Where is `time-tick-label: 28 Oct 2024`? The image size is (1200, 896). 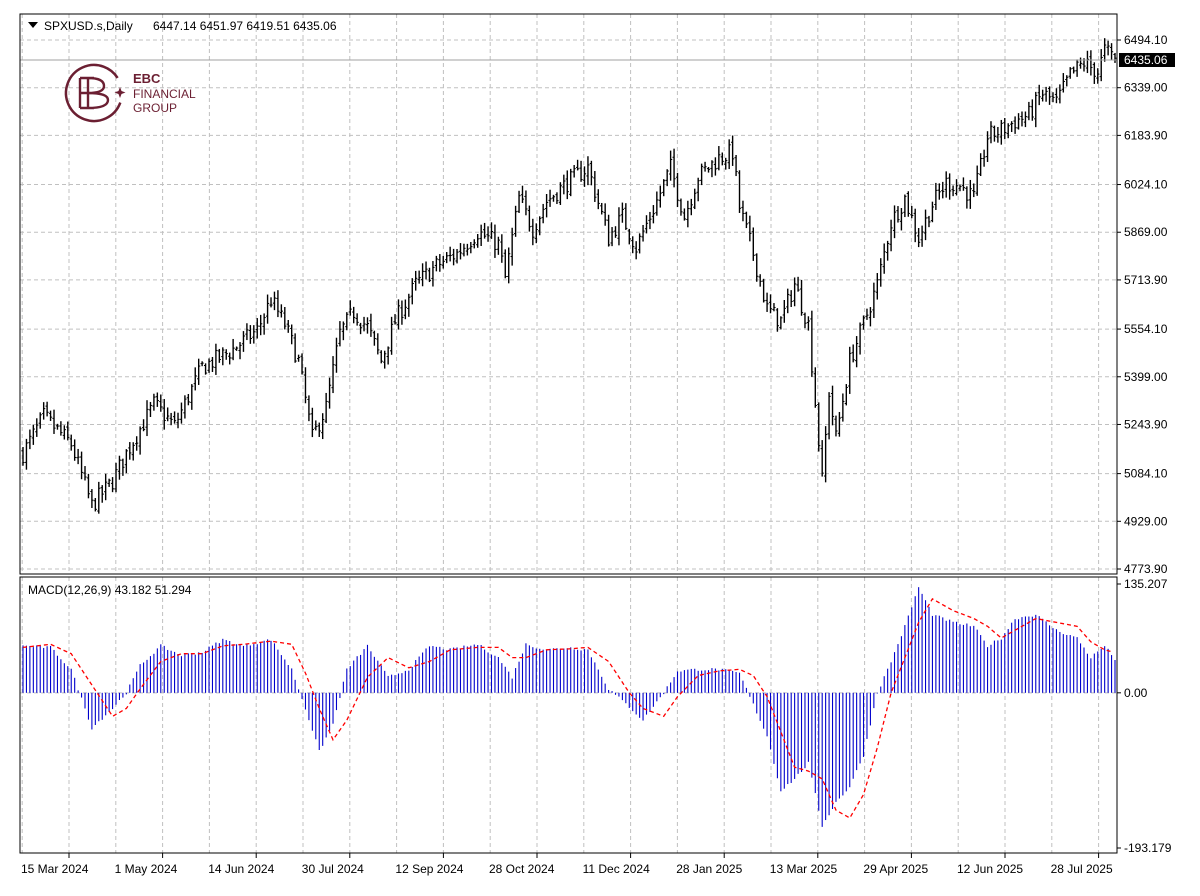
time-tick-label: 28 Oct 2024 is located at coordinates (522, 869).